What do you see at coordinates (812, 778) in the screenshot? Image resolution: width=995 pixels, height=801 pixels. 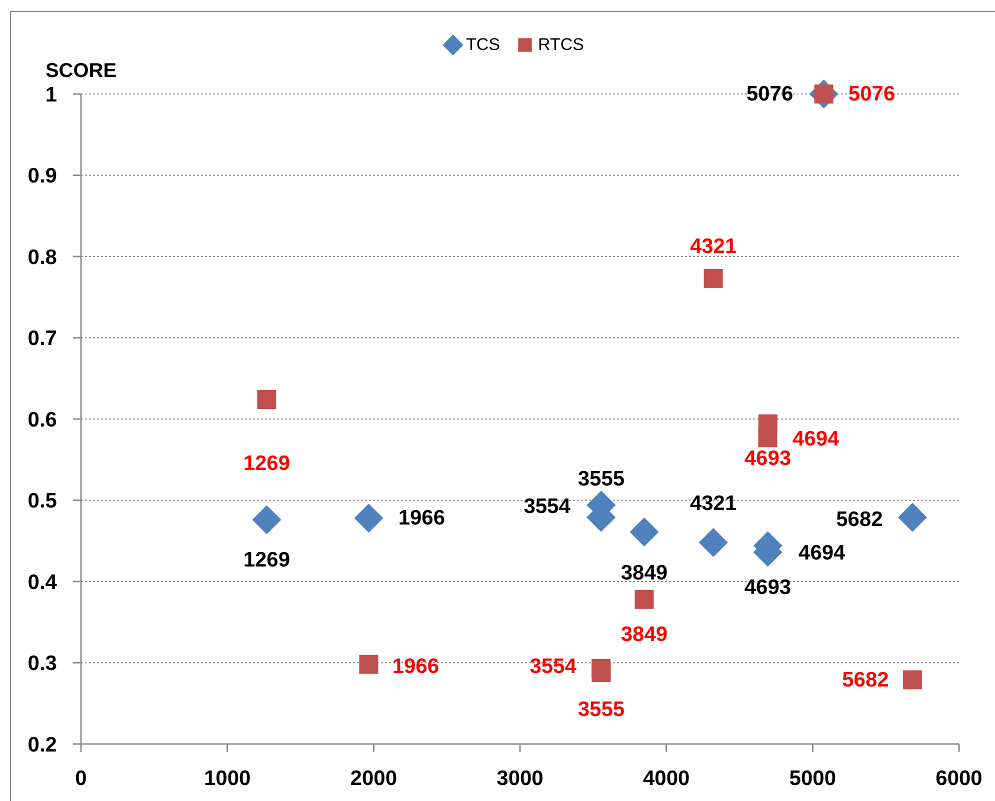 I see `x-tick-label: 5000` at bounding box center [812, 778].